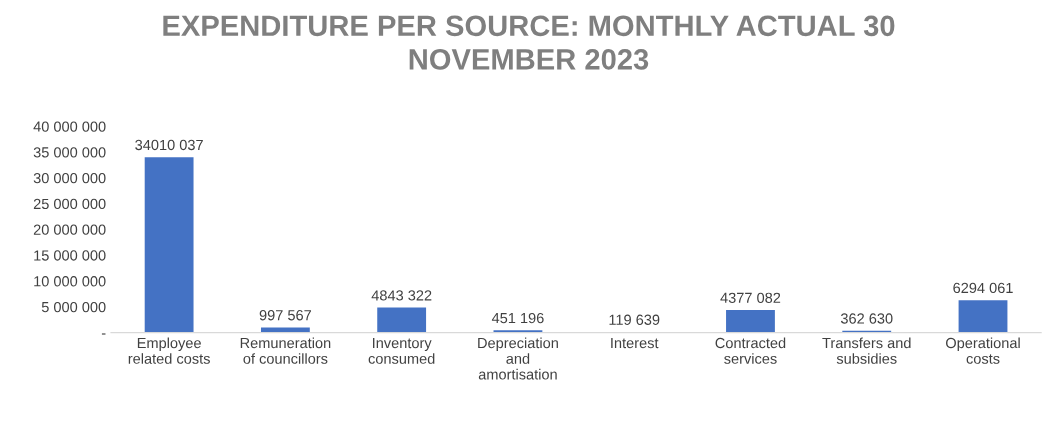 The width and height of the screenshot is (1057, 421). I want to click on y-tick-label: 5 000 000, so click(73, 307).